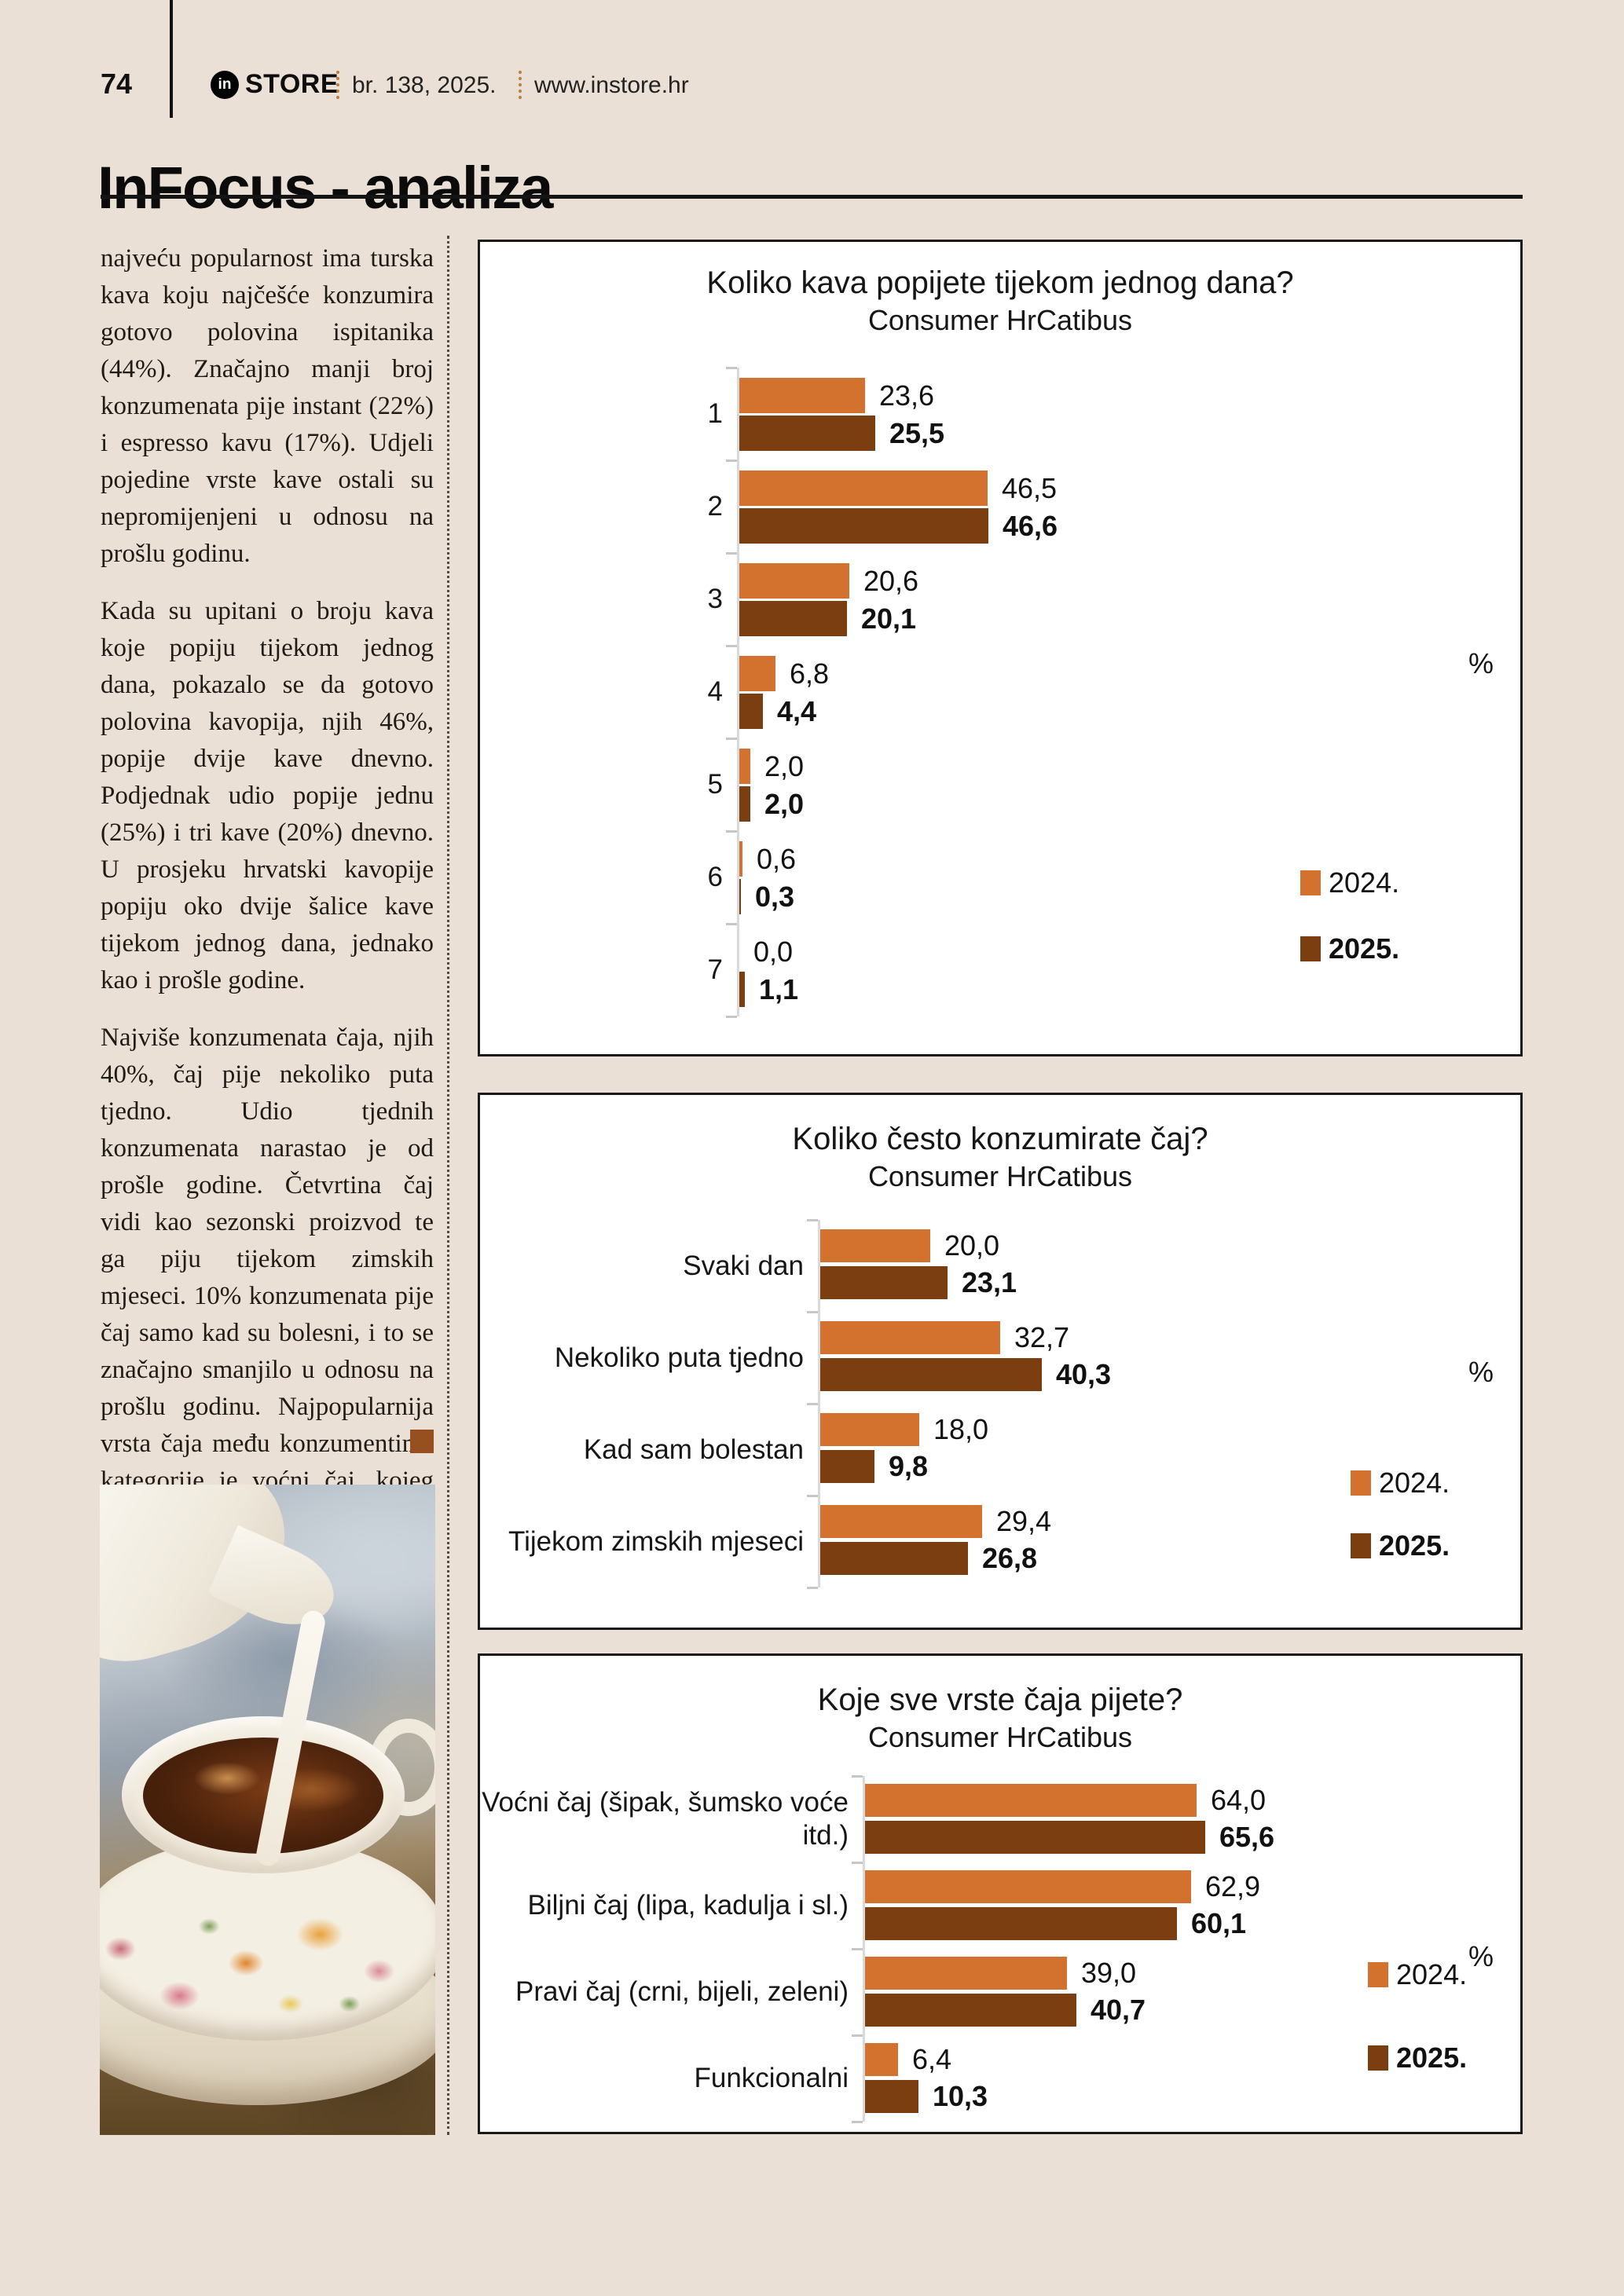  What do you see at coordinates (682, 1991) in the screenshot?
I see `chart-category-label: Pravi čaj (crni, bijeli, zeleni)` at bounding box center [682, 1991].